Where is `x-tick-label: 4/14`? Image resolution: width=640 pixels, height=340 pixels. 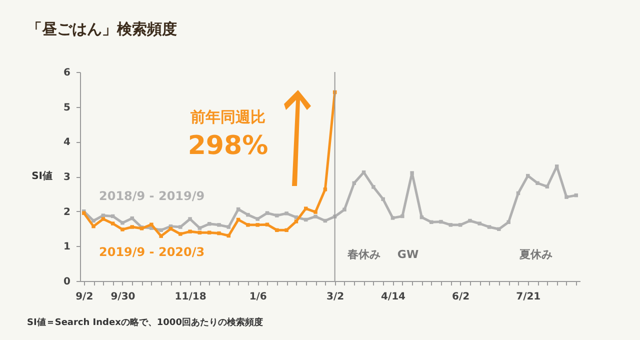 x-tick-label: 4/14 is located at coordinates (393, 297).